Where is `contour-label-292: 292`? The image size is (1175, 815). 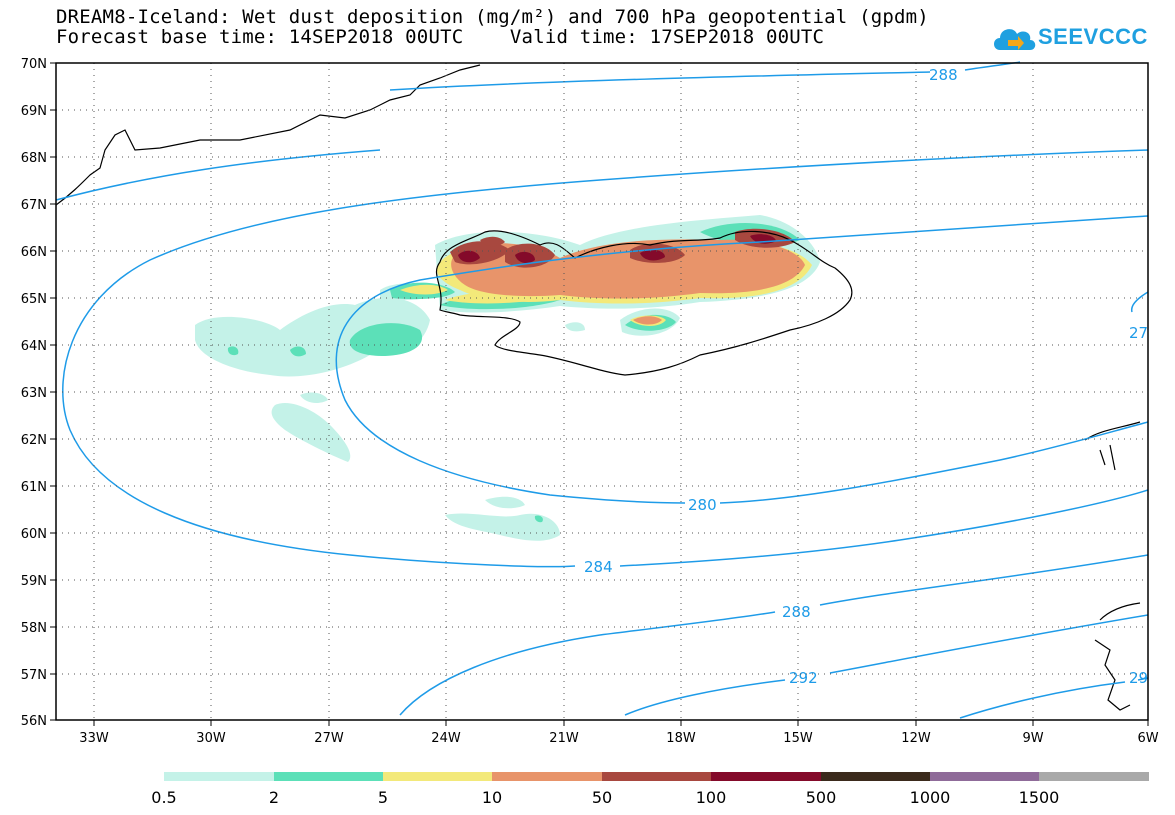 contour-label-292: 292 is located at coordinates (803, 678).